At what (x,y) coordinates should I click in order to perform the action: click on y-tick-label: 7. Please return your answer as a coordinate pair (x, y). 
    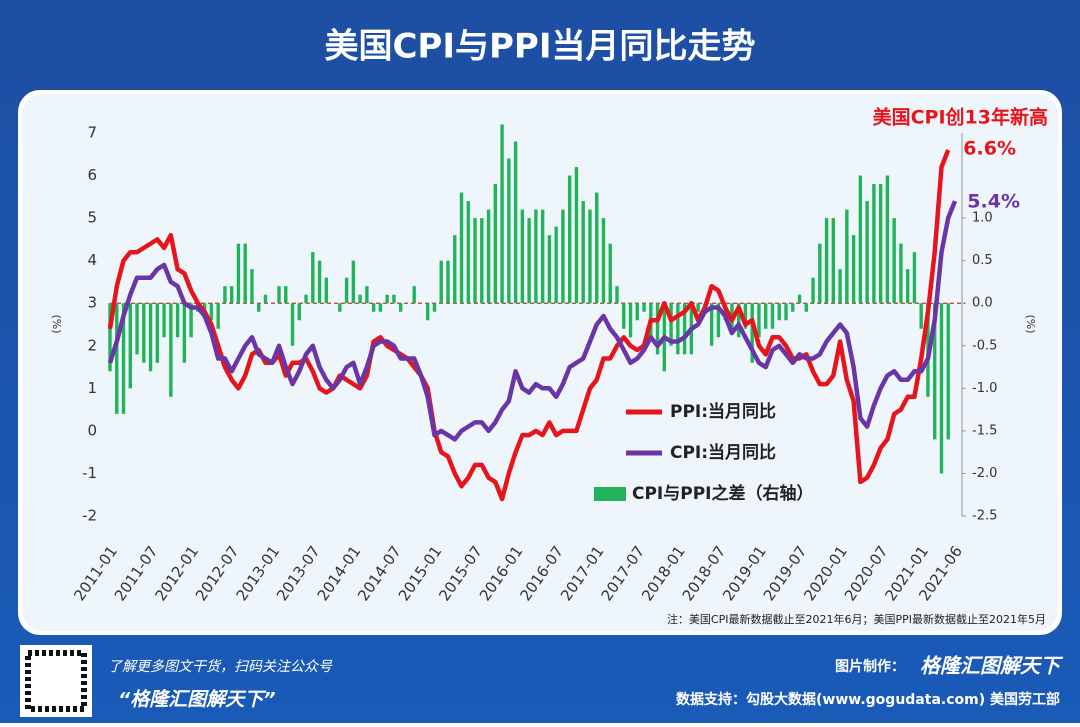
    Looking at the image, I should click on (92, 133).